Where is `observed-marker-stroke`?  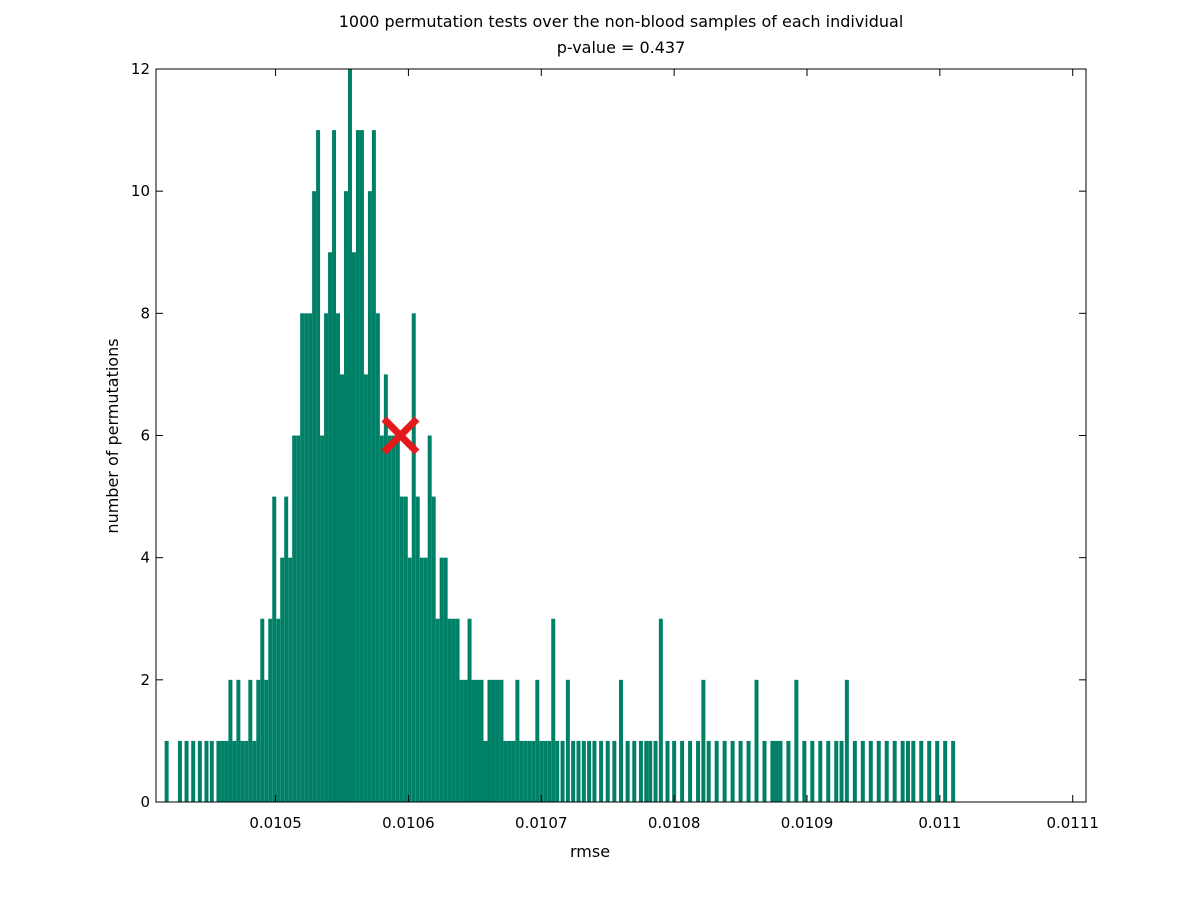
observed-marker-stroke is located at coordinates (400, 435).